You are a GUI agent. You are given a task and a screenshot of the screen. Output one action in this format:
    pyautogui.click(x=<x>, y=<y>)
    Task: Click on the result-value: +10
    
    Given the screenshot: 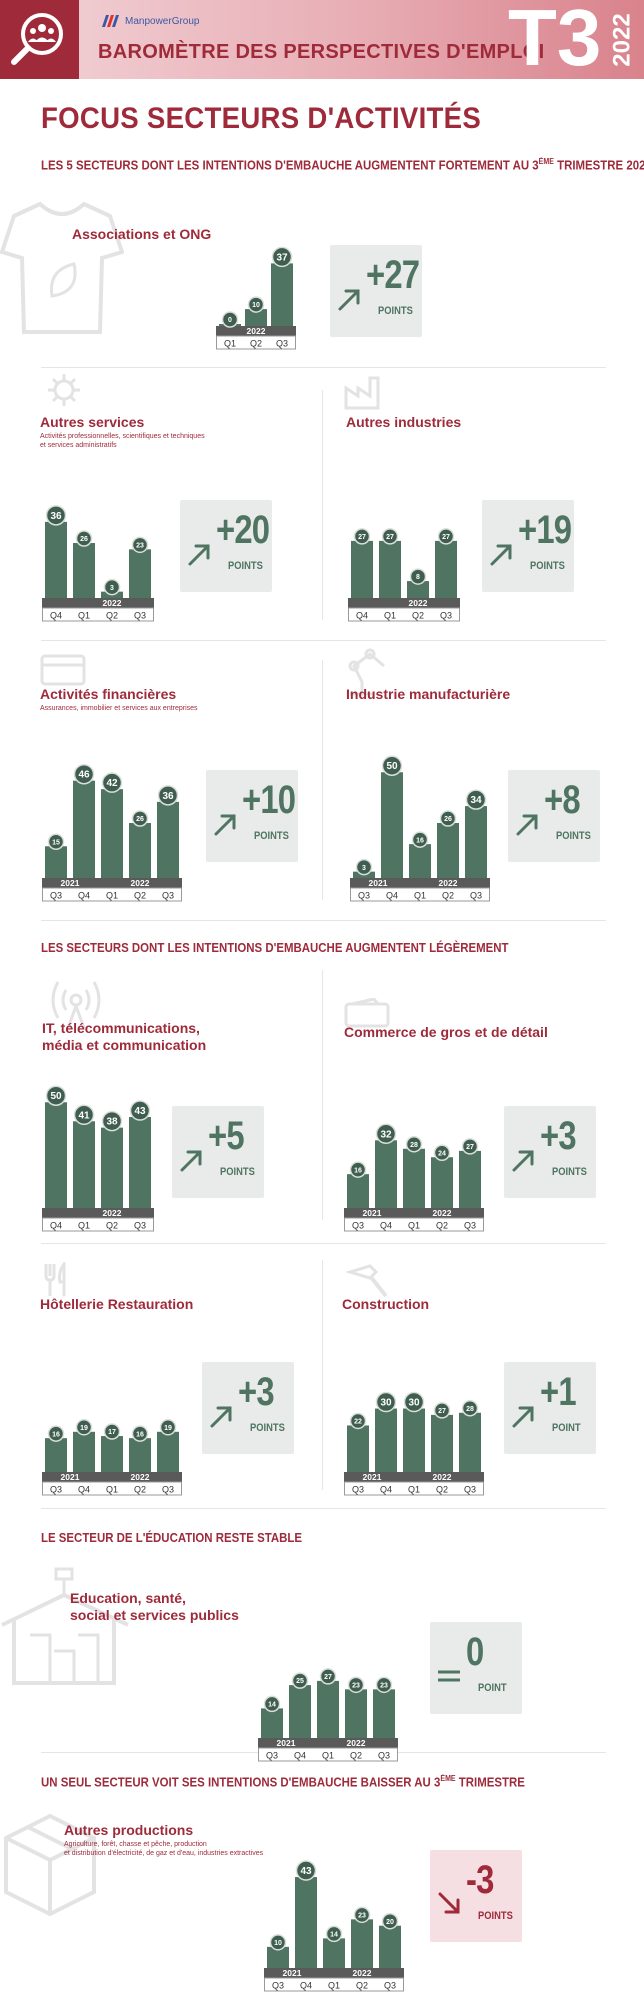 What is the action you would take?
    pyautogui.click(x=269, y=800)
    